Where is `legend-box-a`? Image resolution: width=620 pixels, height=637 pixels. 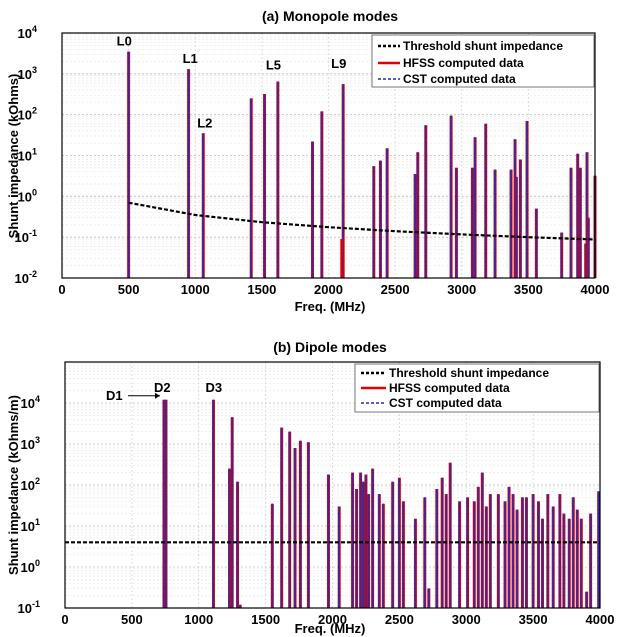 legend-box-a is located at coordinates (483, 61).